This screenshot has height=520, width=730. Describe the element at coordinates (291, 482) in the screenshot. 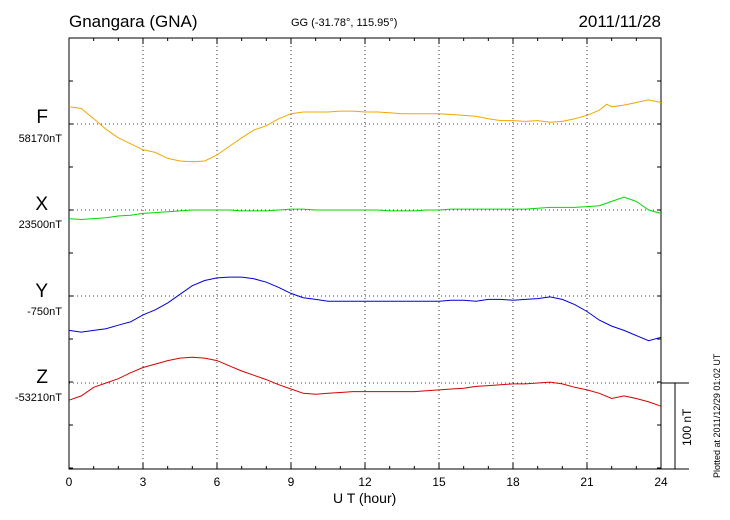

I see `x-tick-label: 9` at that location.